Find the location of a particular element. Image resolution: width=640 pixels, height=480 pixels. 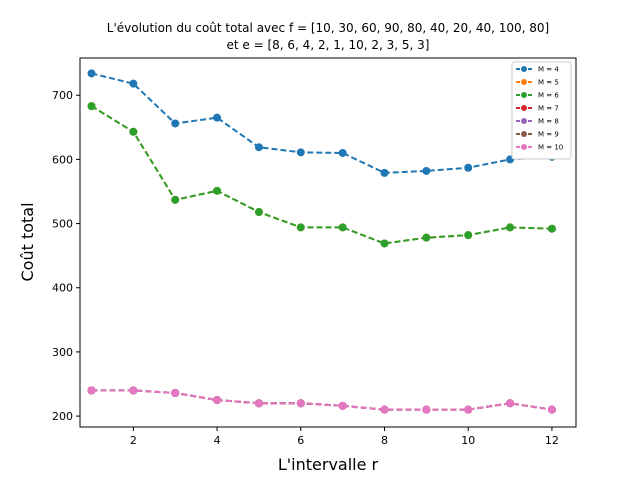

legend-label: M = 5 is located at coordinates (548, 83).